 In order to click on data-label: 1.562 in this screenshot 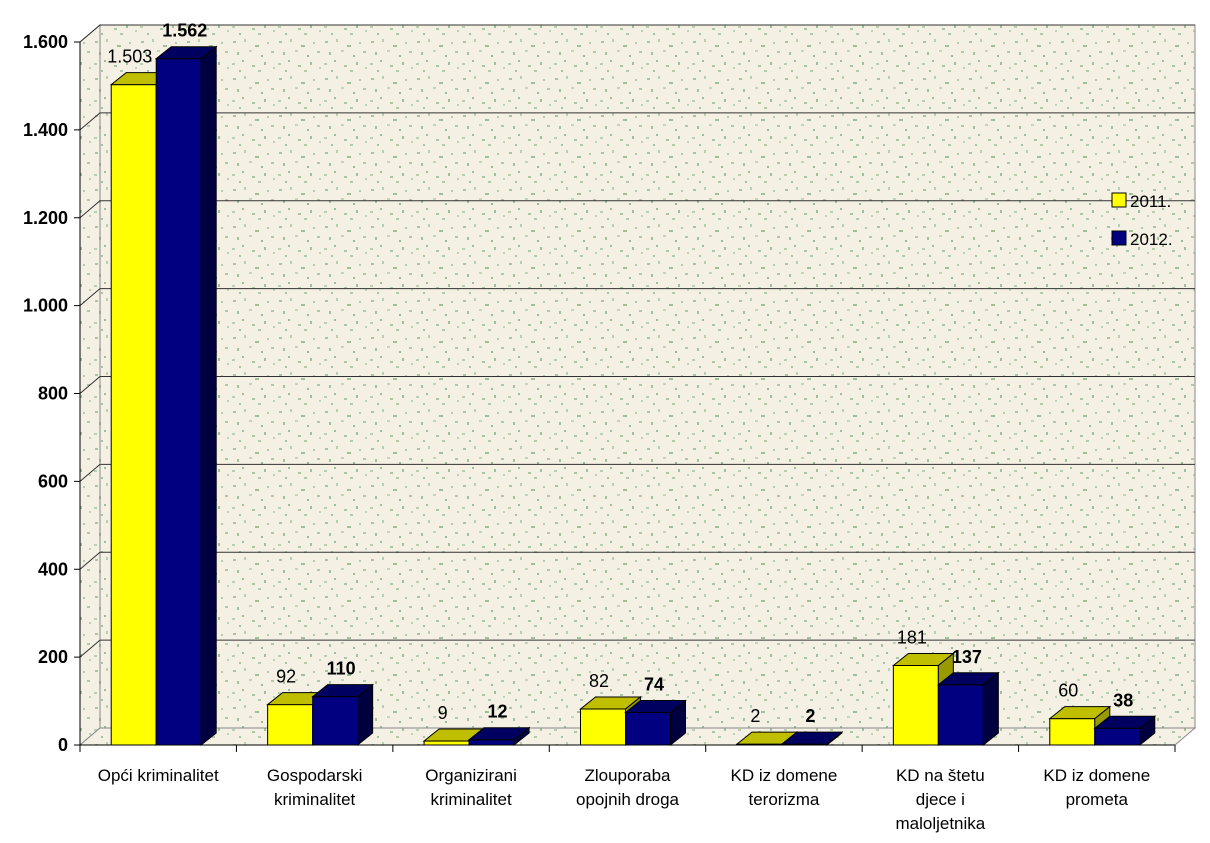, I will do `click(184, 31)`.